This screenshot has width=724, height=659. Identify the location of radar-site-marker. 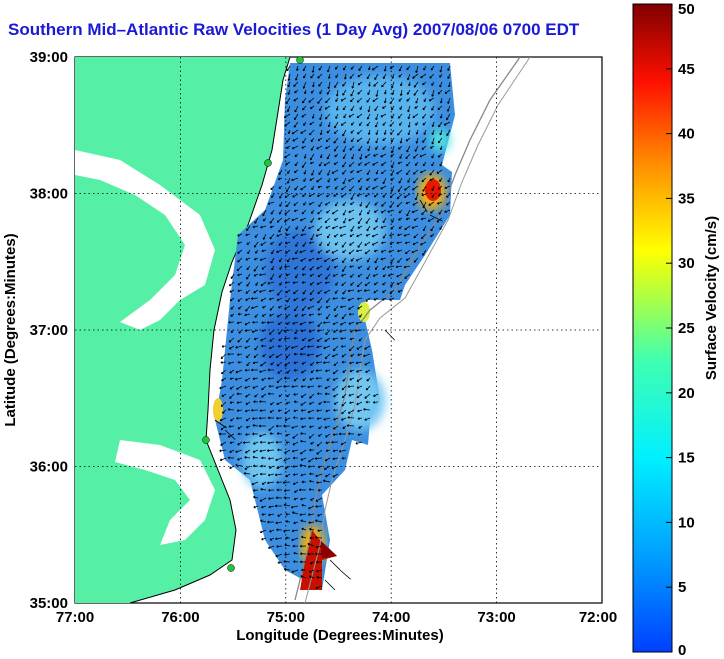
(231, 568).